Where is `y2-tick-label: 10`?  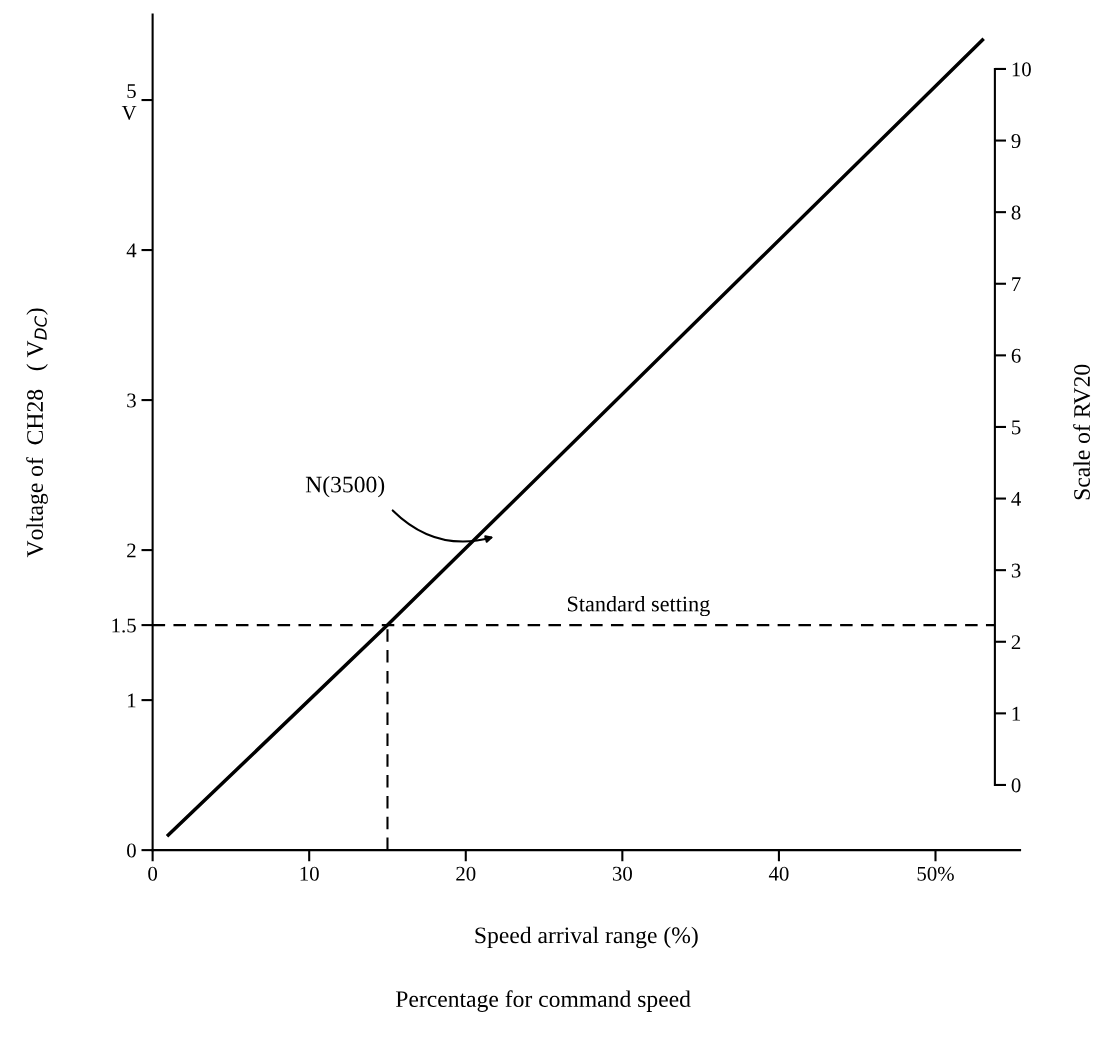 y2-tick-label: 10 is located at coordinates (1021, 69).